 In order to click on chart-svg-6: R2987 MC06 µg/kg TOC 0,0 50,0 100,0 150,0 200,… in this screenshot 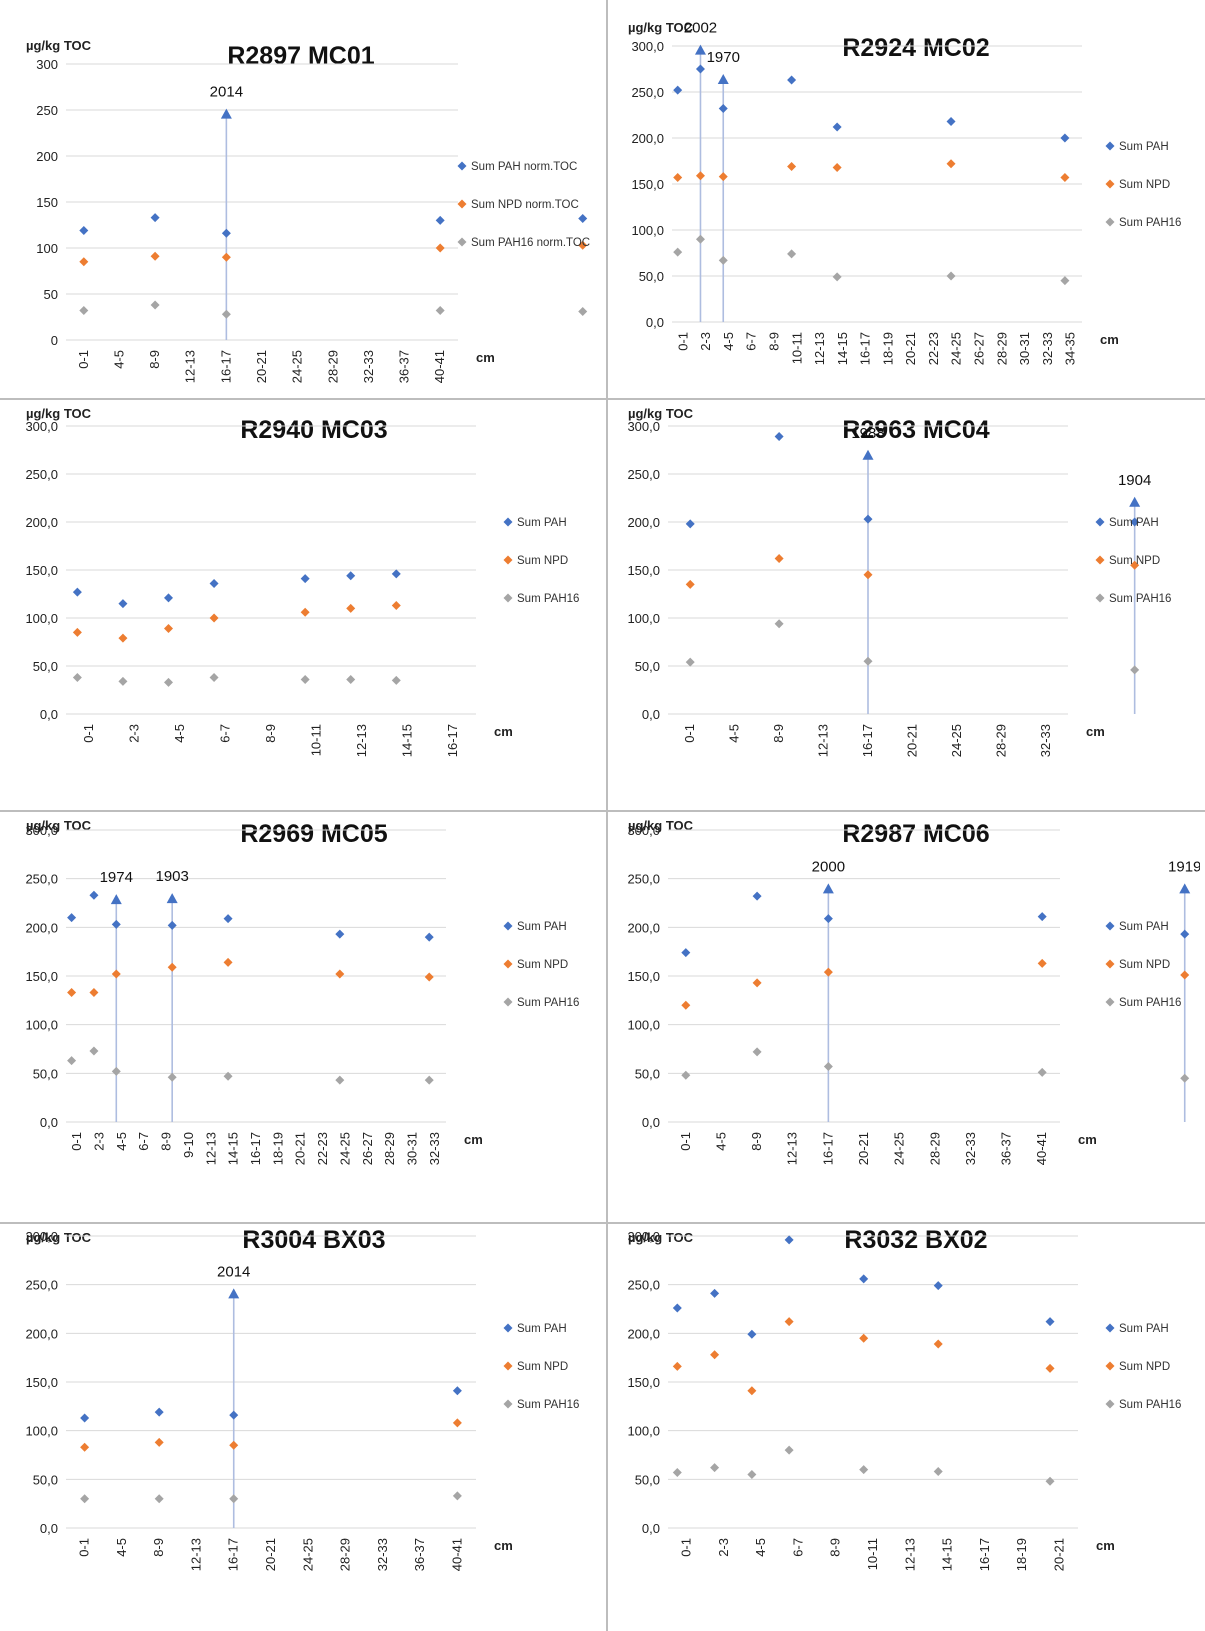, I will do `click(913, 991)`.